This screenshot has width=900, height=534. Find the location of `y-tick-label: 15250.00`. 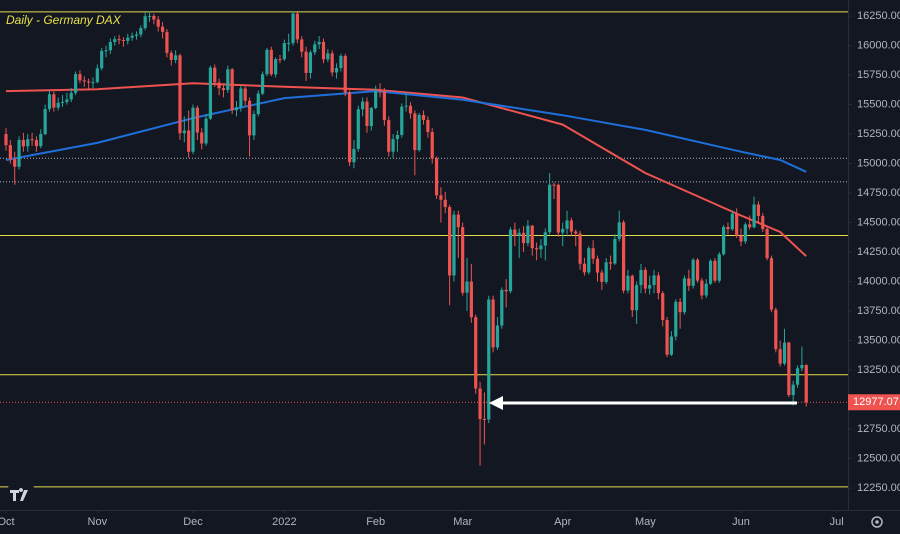

y-tick-label: 15250.00 is located at coordinates (878, 134).